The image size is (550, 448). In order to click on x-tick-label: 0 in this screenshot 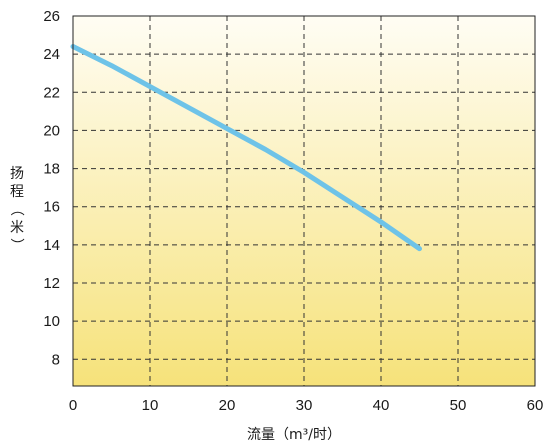, I will do `click(73, 405)`.